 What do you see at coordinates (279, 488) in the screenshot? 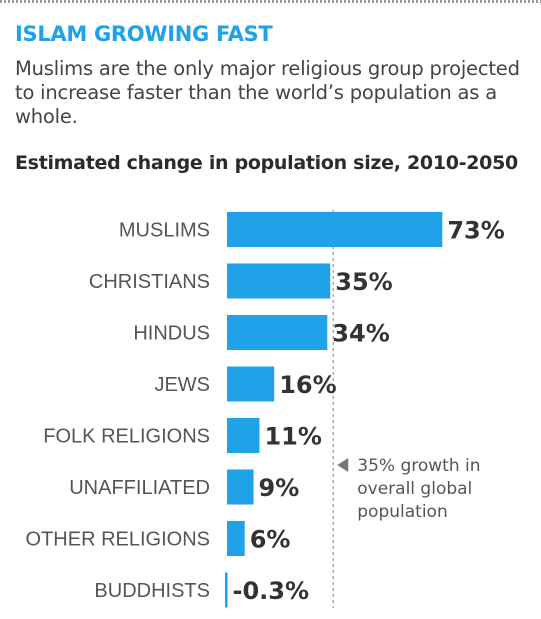
I see `value-label: 9%` at bounding box center [279, 488].